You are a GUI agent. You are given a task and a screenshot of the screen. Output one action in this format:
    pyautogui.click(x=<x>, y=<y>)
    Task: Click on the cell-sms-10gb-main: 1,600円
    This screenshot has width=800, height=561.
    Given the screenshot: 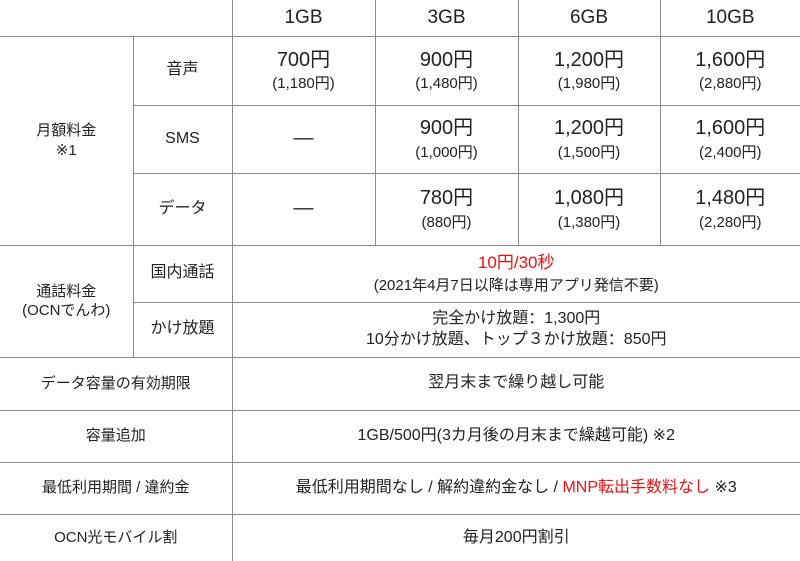 What is the action you would take?
    pyautogui.click(x=730, y=128)
    